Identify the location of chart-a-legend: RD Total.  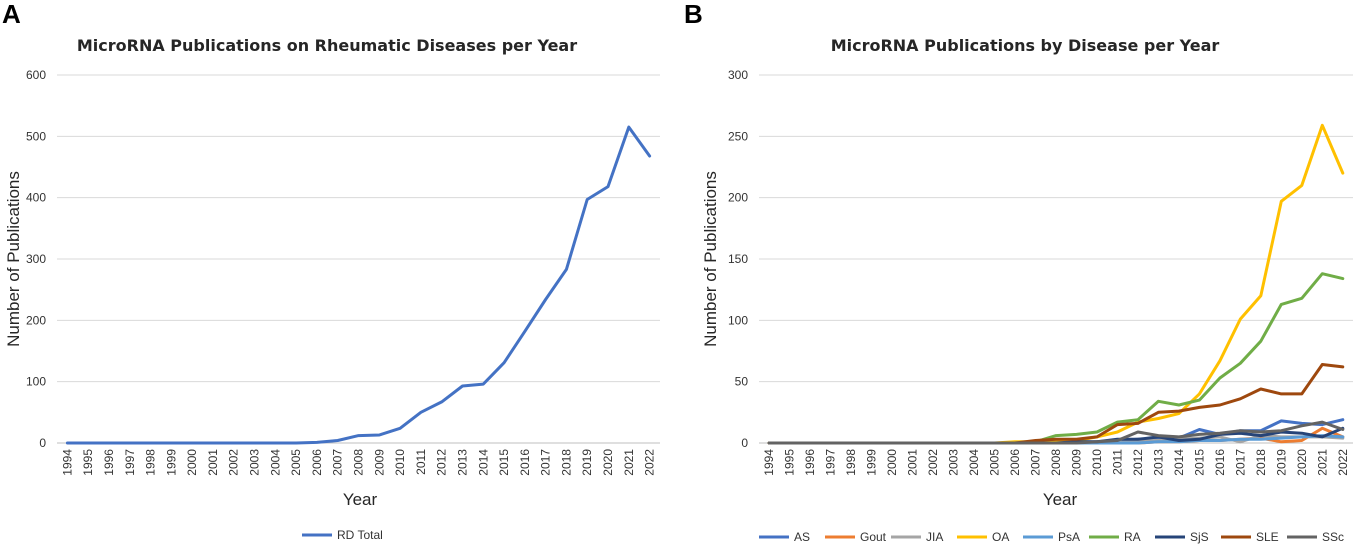
(342, 535).